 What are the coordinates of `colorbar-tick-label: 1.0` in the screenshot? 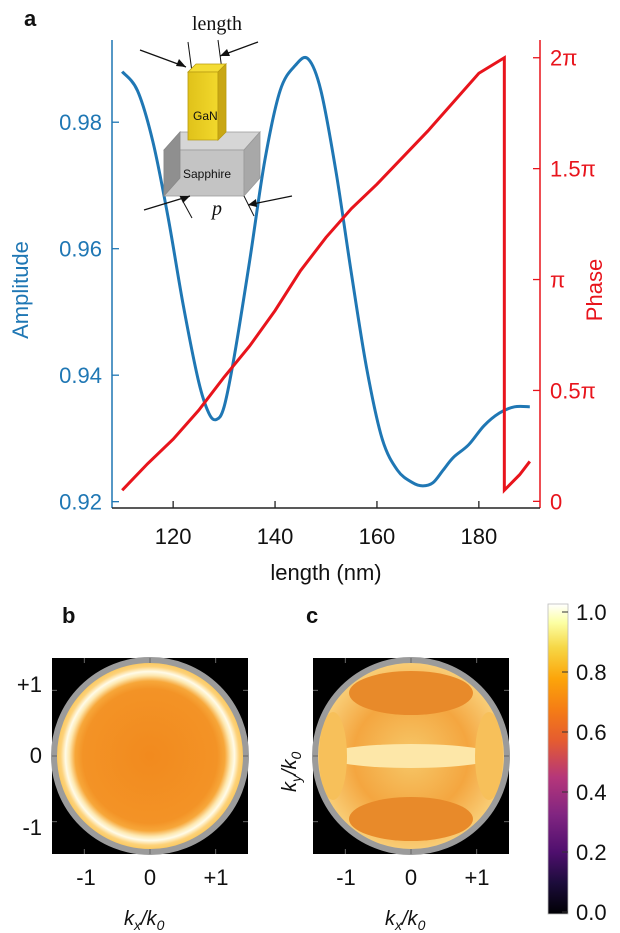 It's located at (591, 612).